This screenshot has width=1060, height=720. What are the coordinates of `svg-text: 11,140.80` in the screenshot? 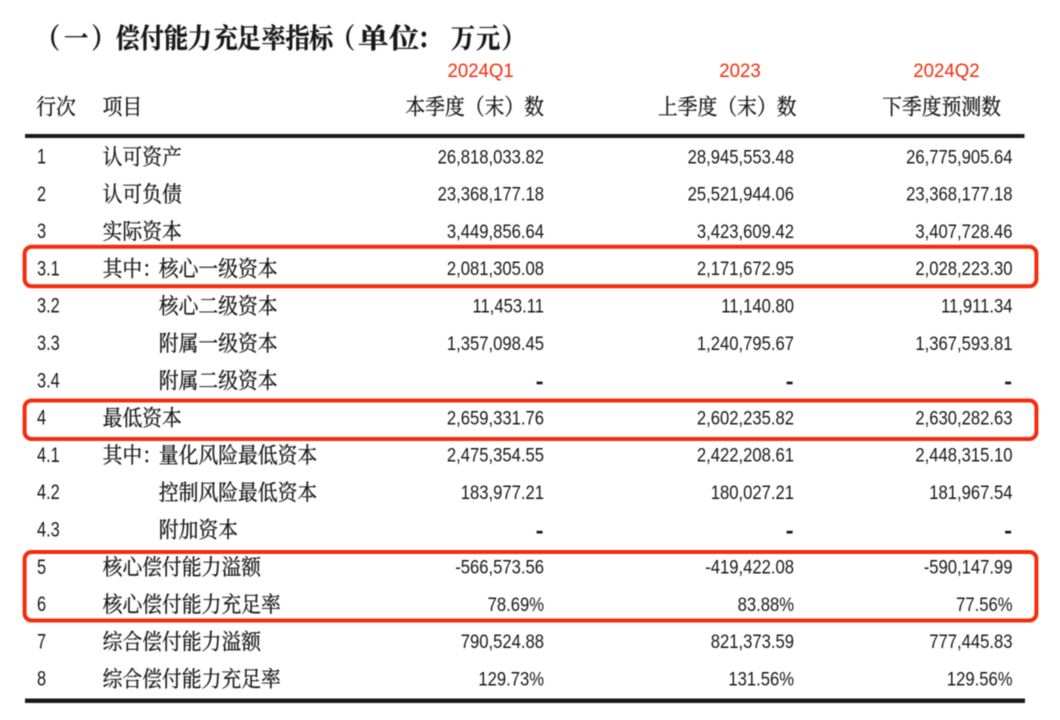 It's located at (757, 305).